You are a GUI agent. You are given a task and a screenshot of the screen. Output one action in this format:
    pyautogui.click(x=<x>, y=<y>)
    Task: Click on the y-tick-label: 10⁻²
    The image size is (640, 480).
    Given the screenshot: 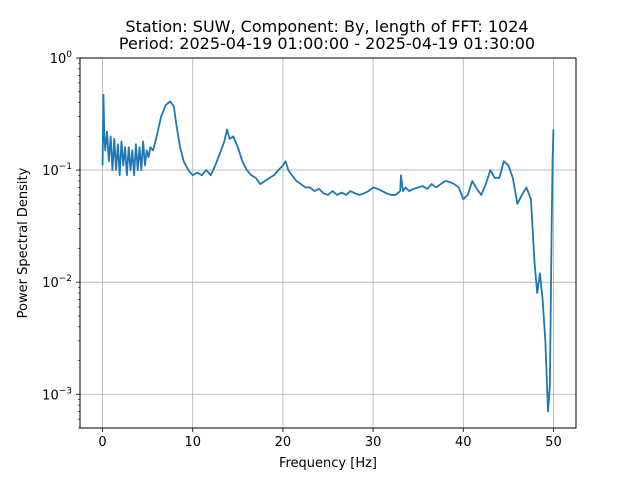 What is the action you would take?
    pyautogui.click(x=57, y=282)
    